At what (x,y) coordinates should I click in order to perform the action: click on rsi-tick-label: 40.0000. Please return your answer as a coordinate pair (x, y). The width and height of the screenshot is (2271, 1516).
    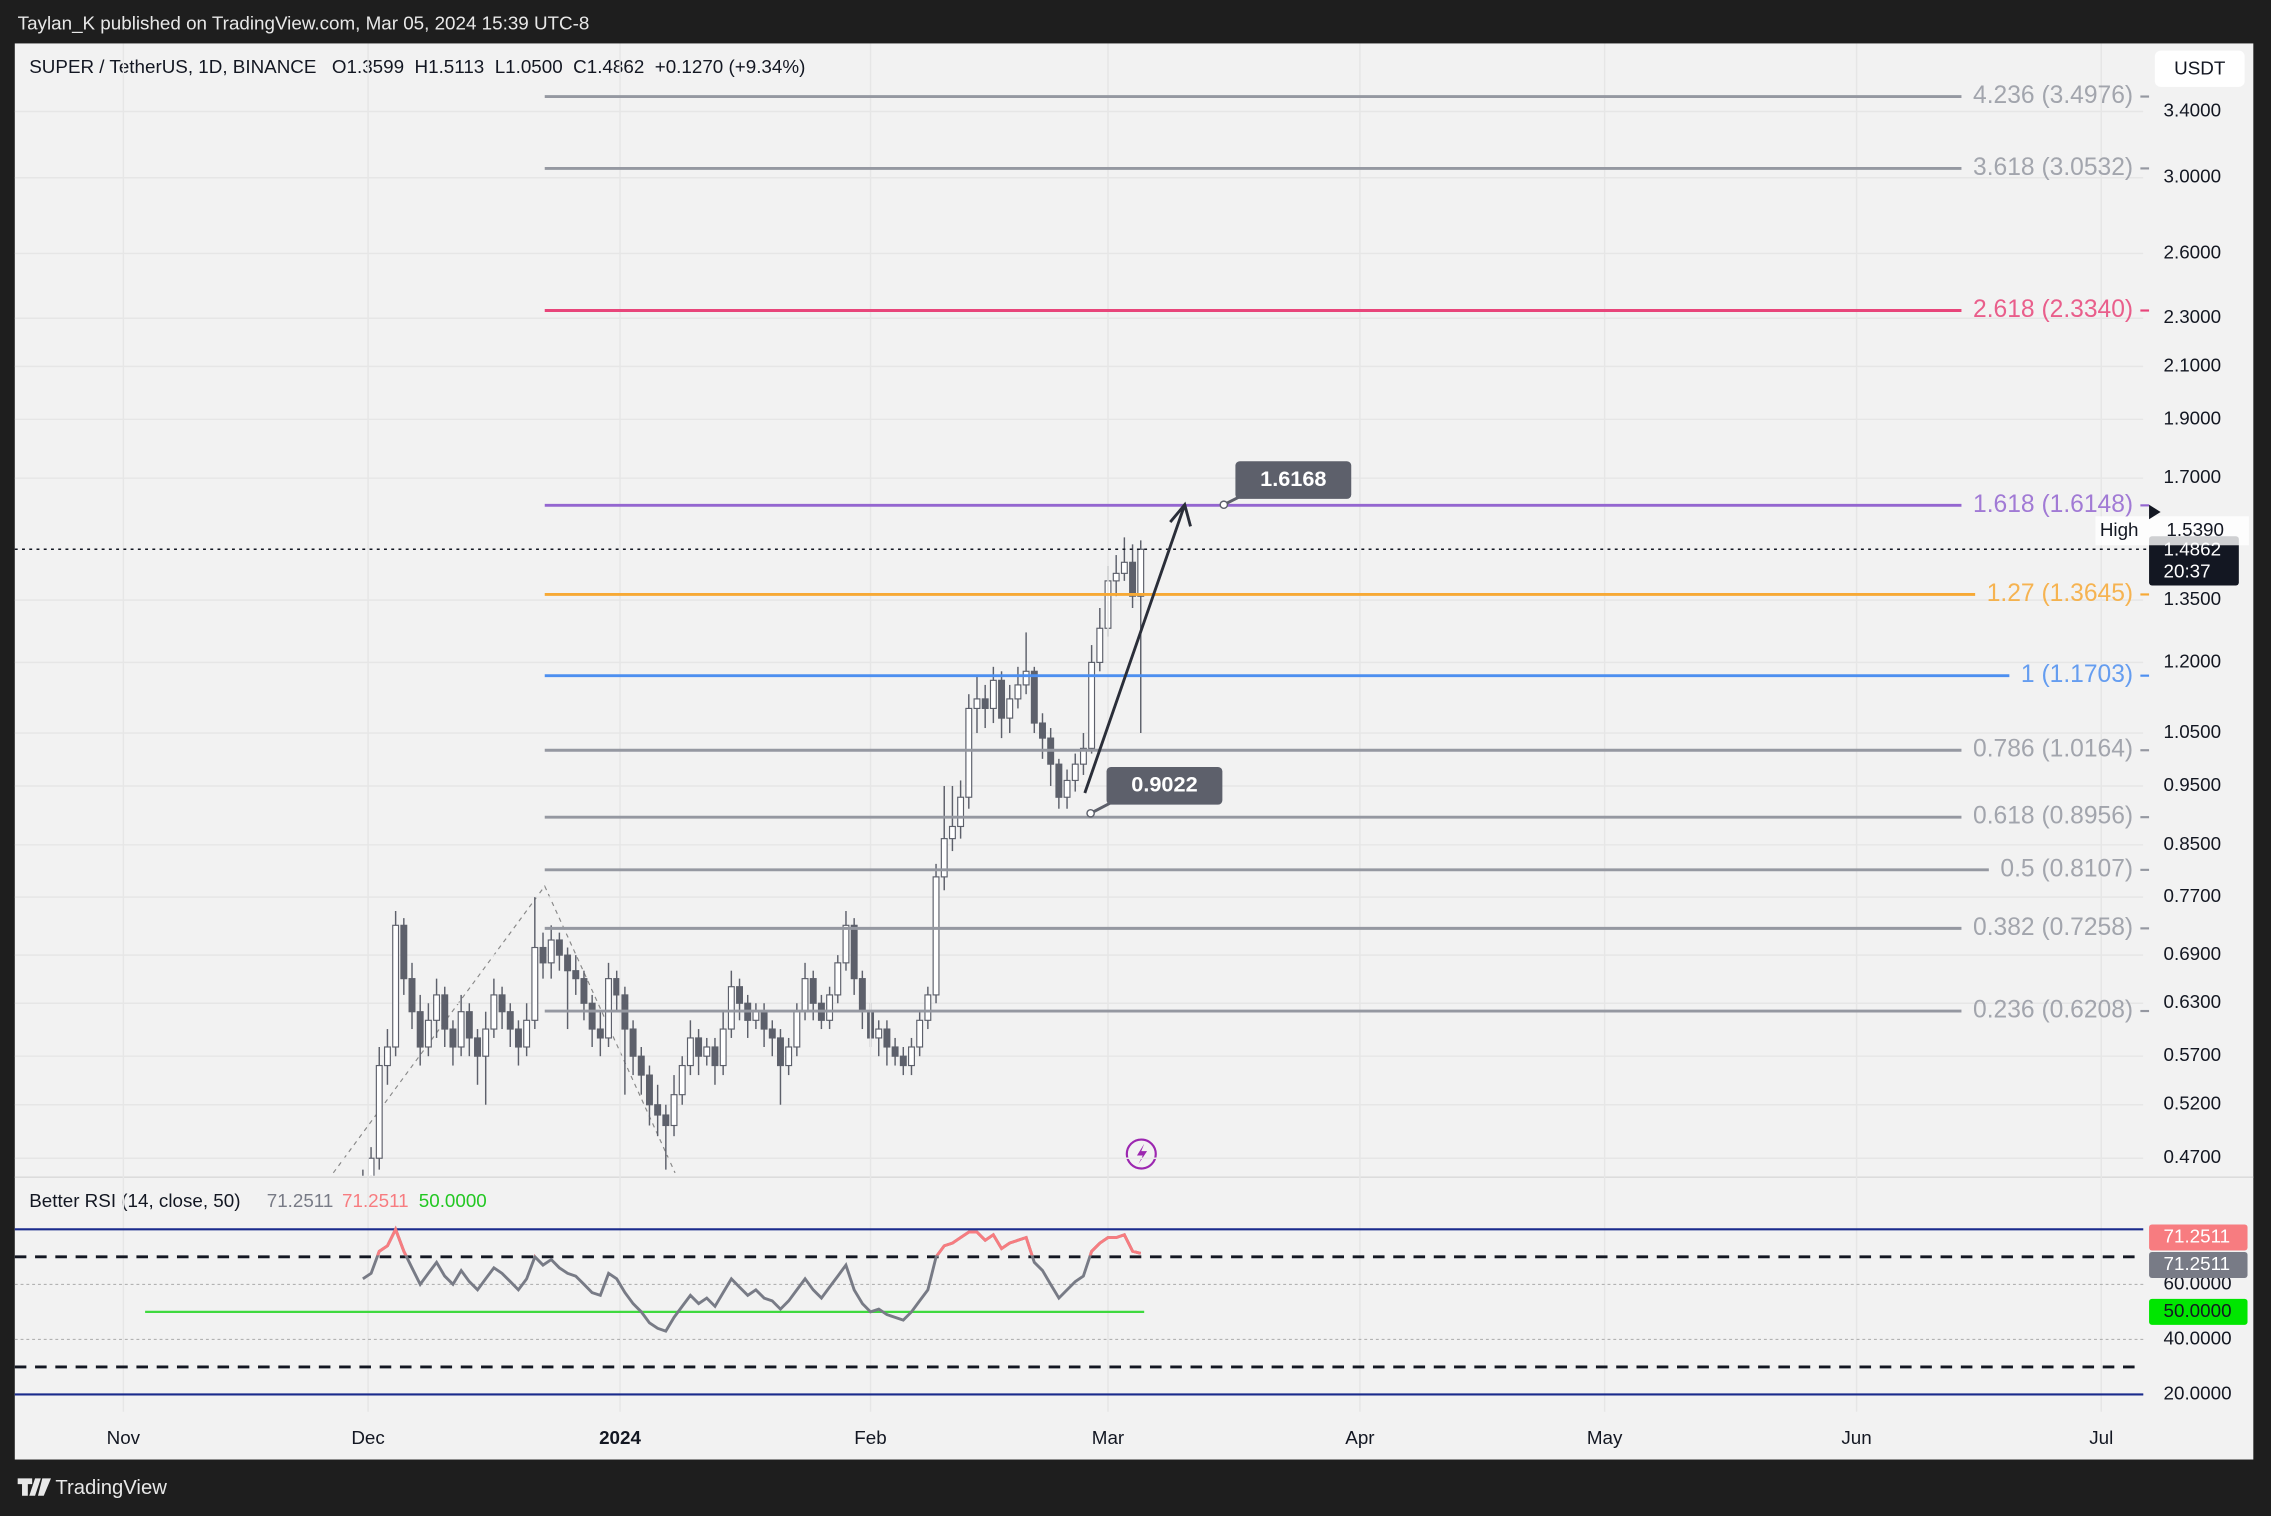
    Looking at the image, I should click on (2198, 1337).